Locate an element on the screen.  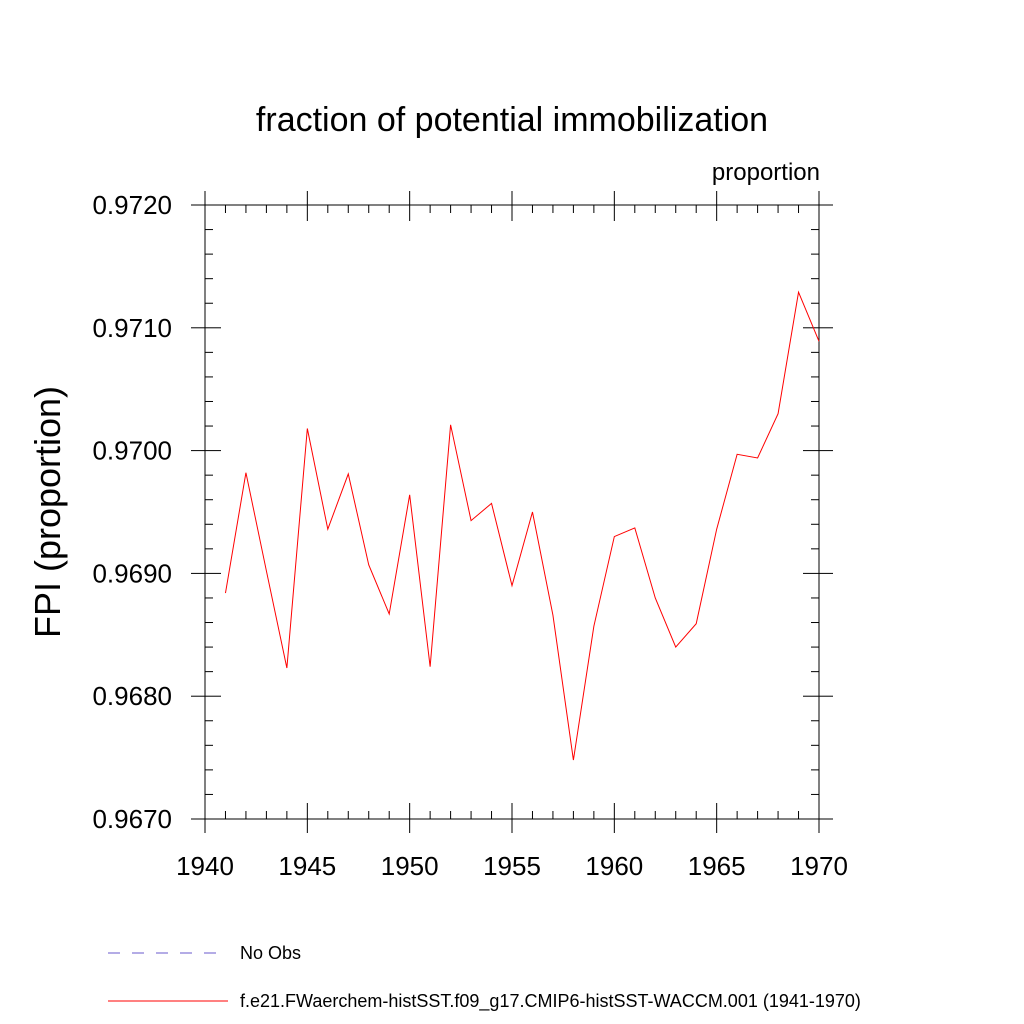
y-tick-label: 0.9700 is located at coordinates (132, 451).